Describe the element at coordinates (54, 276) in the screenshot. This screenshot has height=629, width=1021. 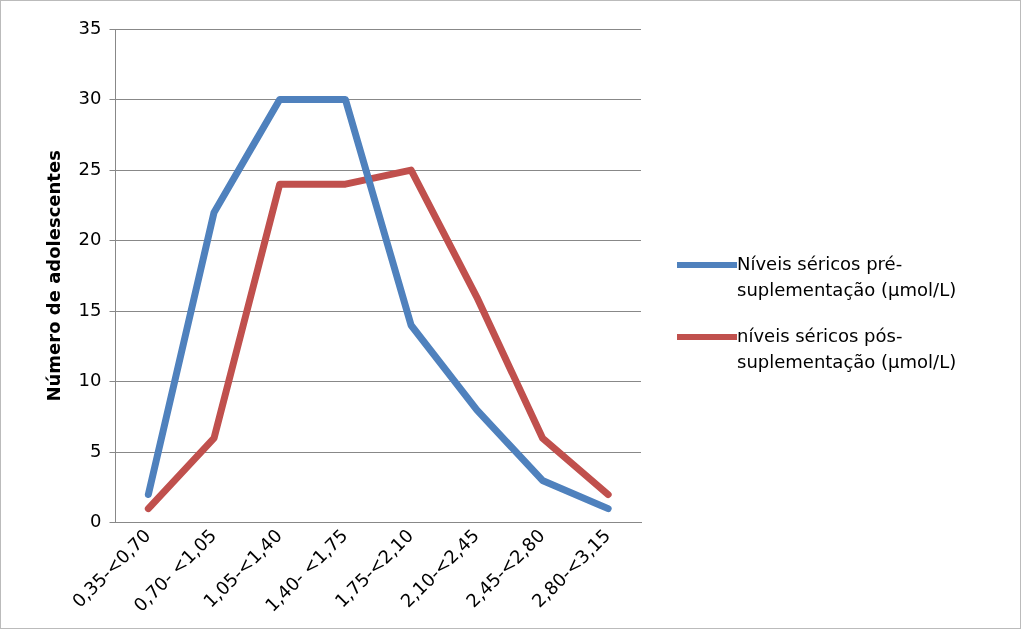
I see `y-axis-title: Número de adolescentes` at that location.